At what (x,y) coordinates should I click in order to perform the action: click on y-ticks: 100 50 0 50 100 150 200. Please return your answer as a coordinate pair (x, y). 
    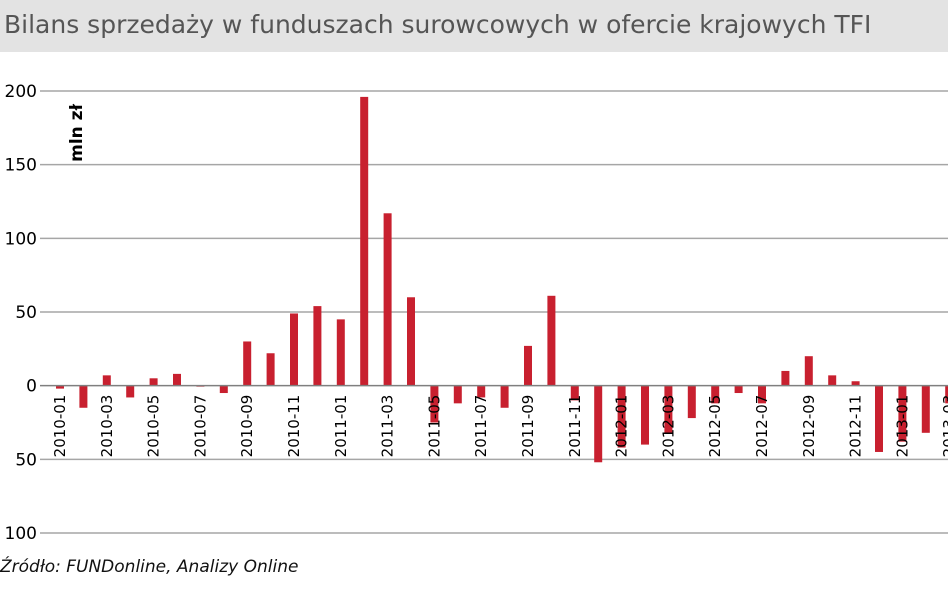
    Looking at the image, I should click on (21, 313).